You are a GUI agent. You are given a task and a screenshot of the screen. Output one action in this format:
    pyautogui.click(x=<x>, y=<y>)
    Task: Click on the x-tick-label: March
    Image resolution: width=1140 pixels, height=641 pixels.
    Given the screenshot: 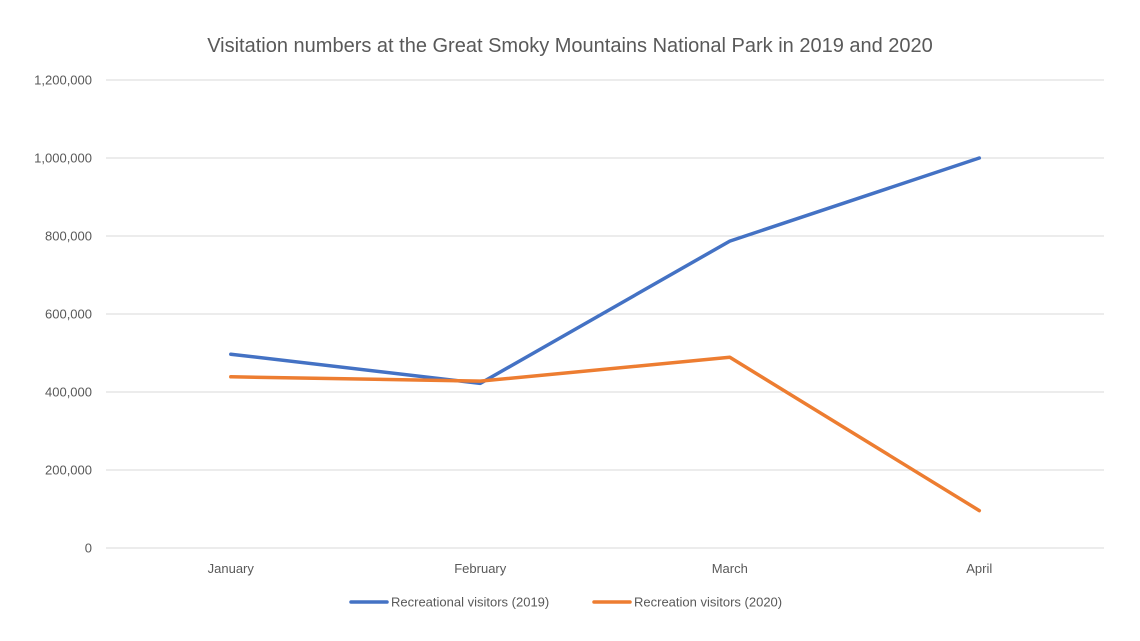 What is the action you would take?
    pyautogui.click(x=730, y=568)
    